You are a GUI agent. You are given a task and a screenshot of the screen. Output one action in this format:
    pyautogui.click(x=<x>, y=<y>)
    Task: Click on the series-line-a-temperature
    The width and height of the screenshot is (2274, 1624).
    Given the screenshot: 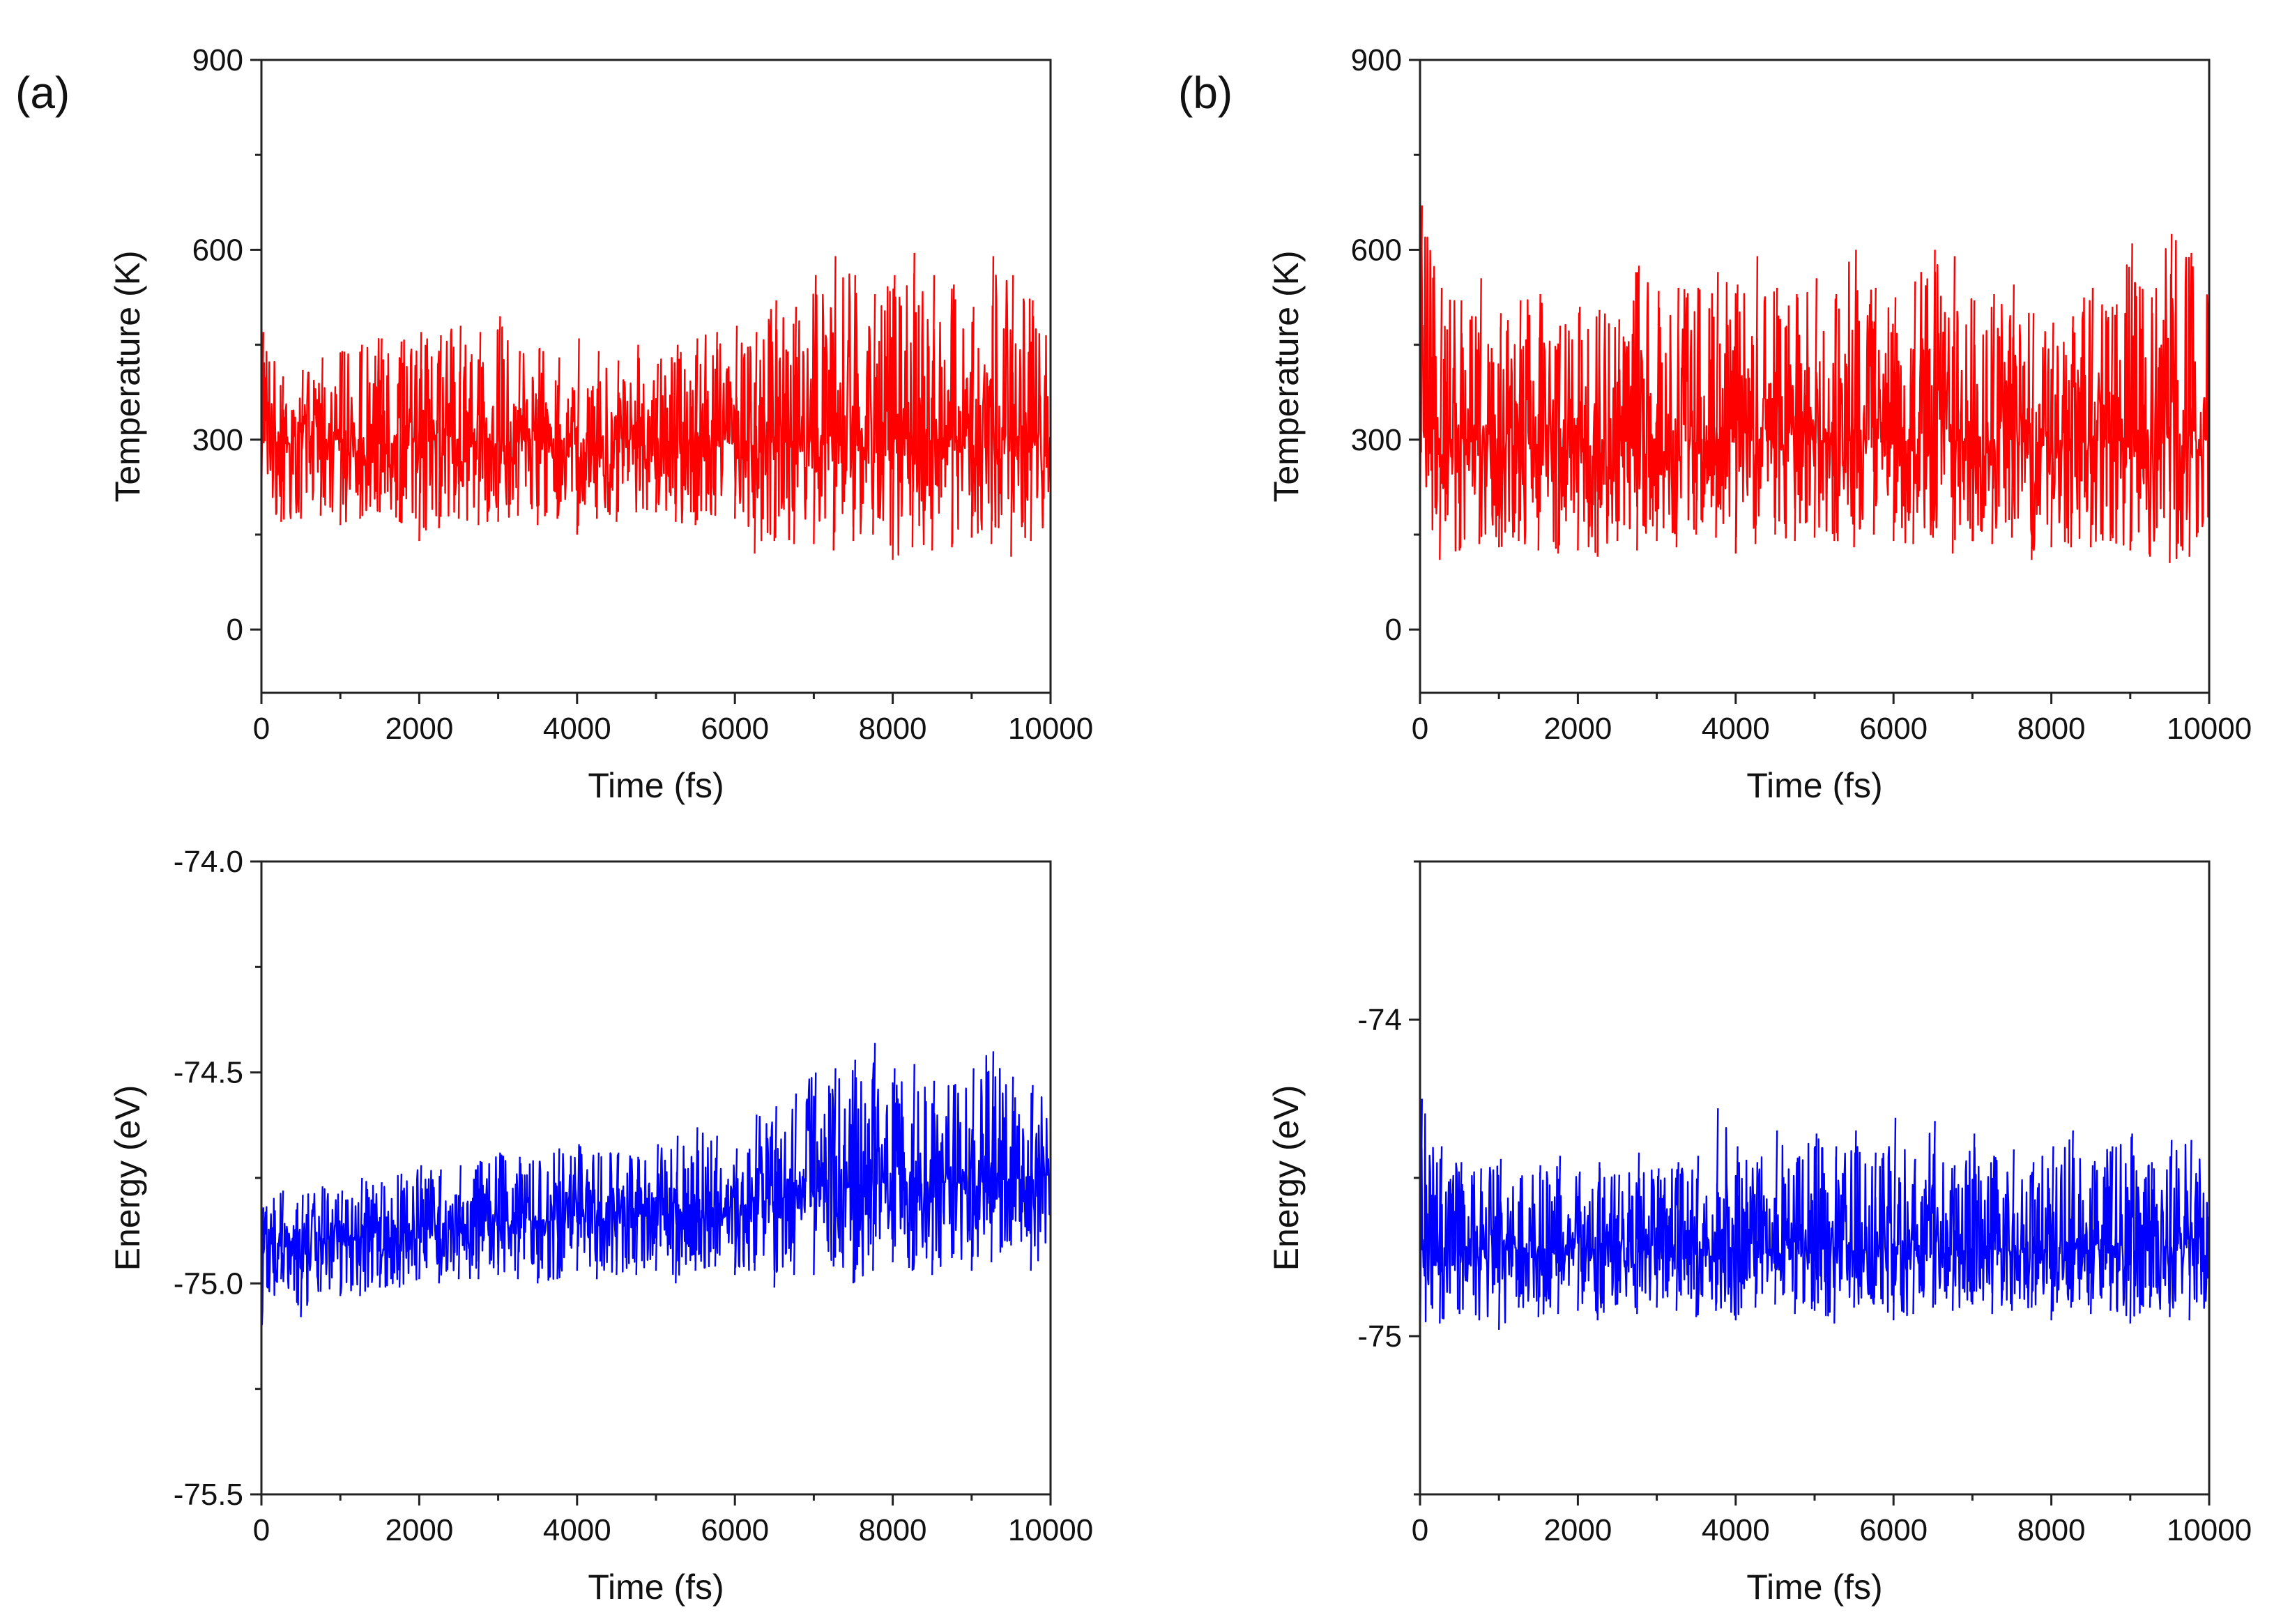 What is the action you would take?
    pyautogui.click(x=656, y=406)
    